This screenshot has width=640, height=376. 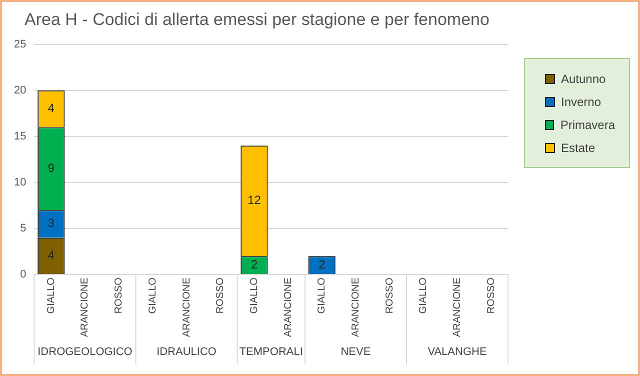 What do you see at coordinates (23, 274) in the screenshot?
I see `y-tick-label: 0` at bounding box center [23, 274].